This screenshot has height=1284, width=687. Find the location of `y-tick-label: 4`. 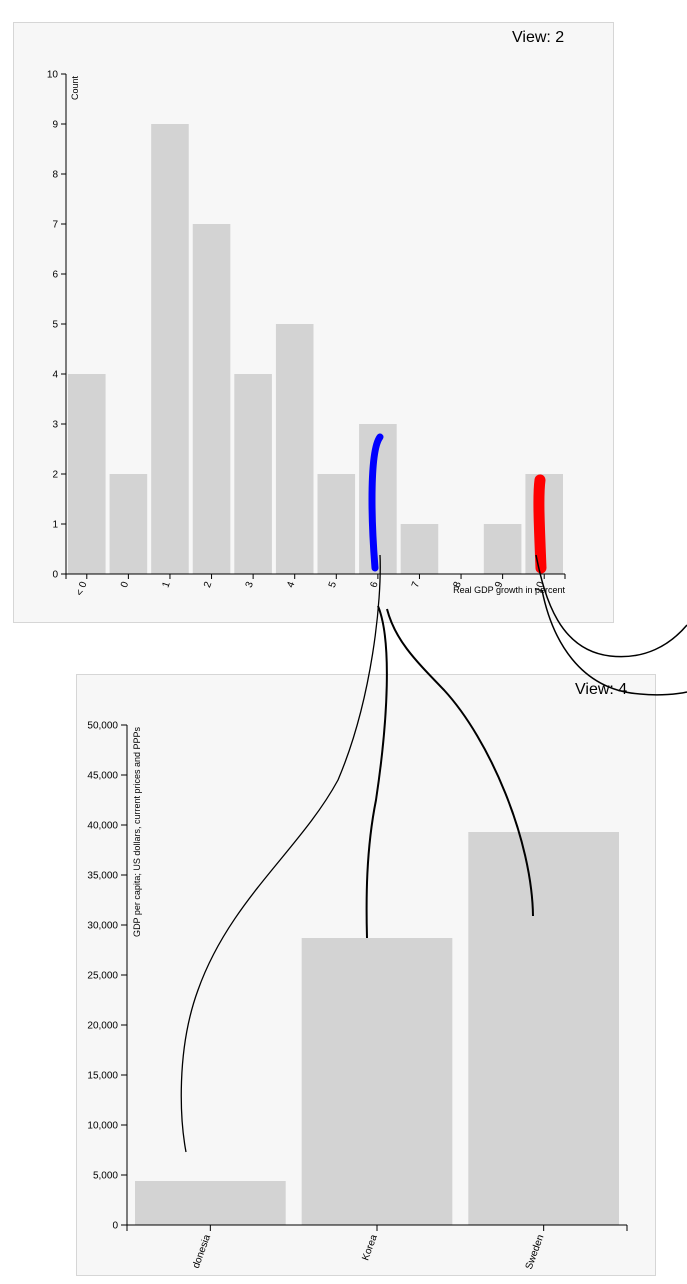

y-tick-label: 4 is located at coordinates (55, 375).